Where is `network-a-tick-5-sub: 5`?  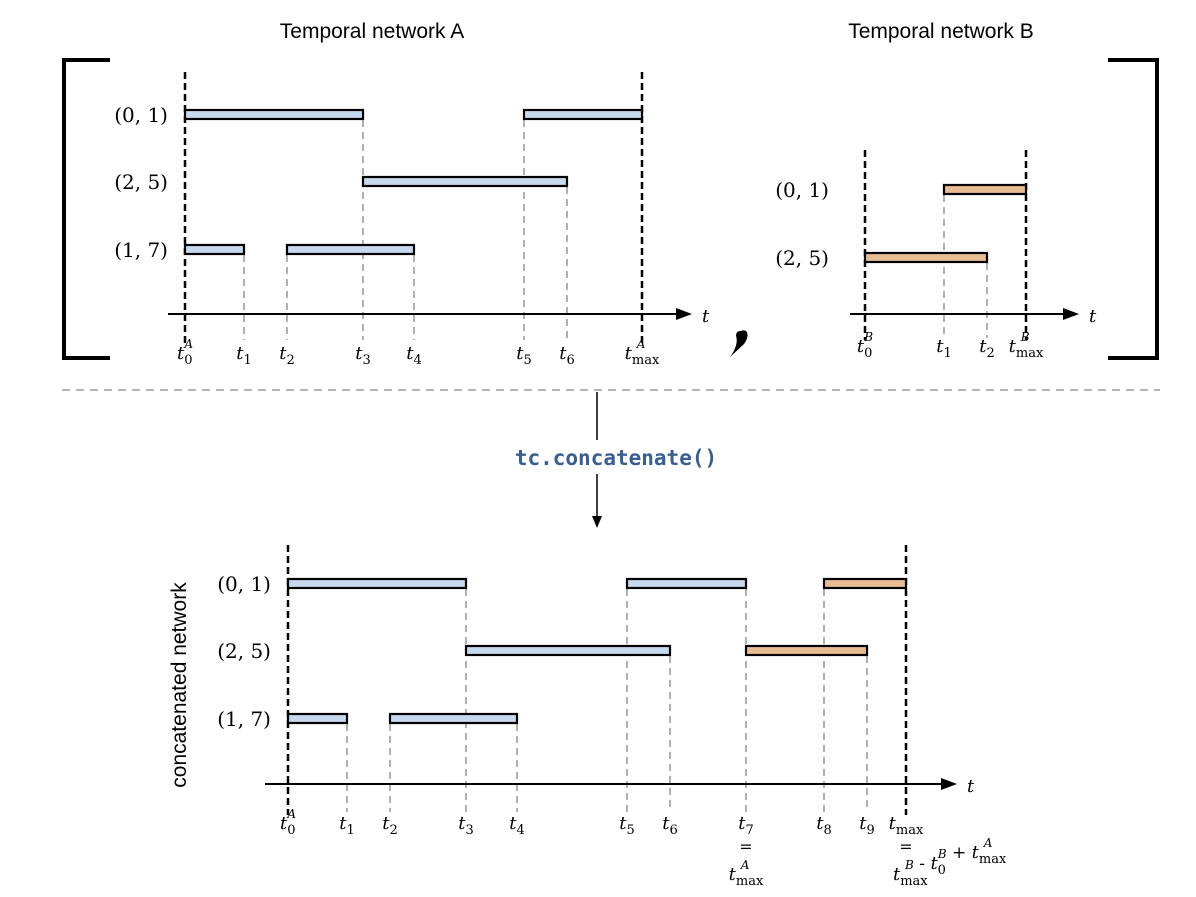 network-a-tick-5-sub: 5 is located at coordinates (527, 360).